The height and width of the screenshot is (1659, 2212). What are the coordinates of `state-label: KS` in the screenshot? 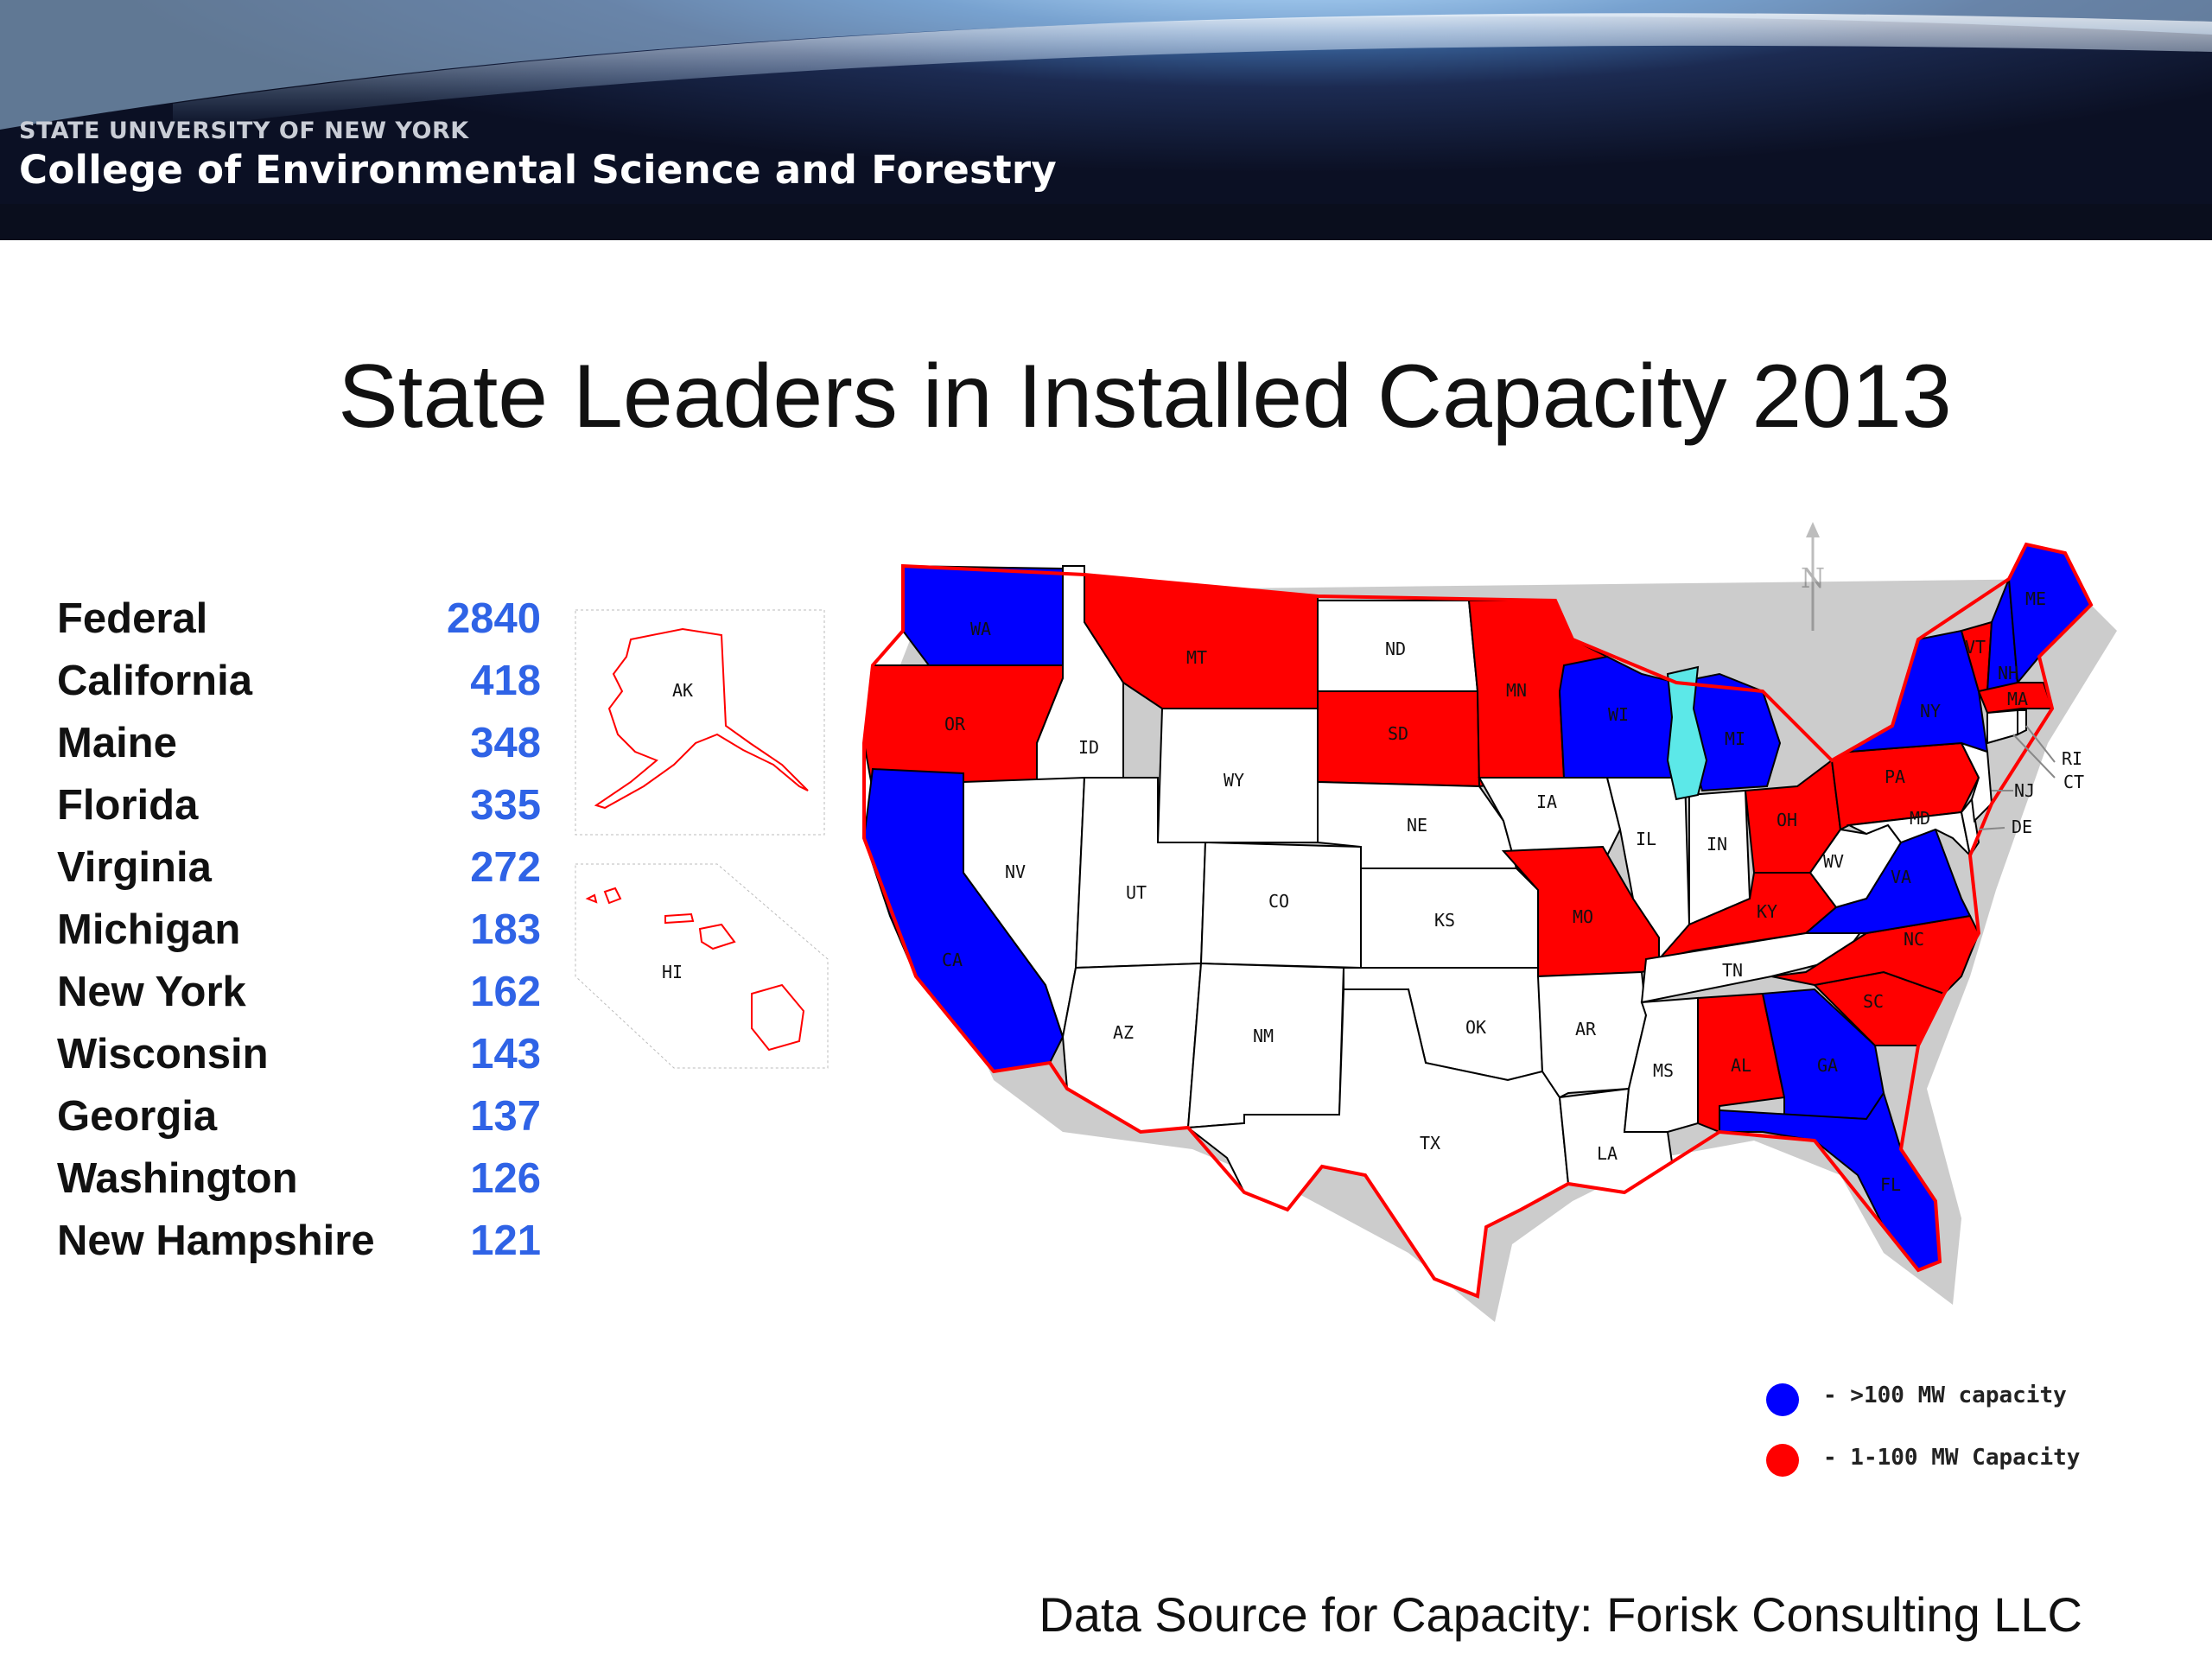 It's located at (1444, 920).